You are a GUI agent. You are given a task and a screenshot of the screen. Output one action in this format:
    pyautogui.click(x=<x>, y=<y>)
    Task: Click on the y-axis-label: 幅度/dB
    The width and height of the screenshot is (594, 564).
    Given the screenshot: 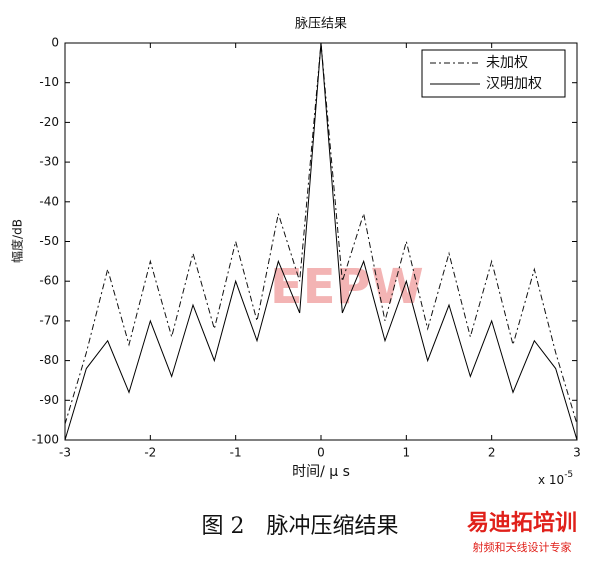 What is the action you would take?
    pyautogui.click(x=17, y=241)
    